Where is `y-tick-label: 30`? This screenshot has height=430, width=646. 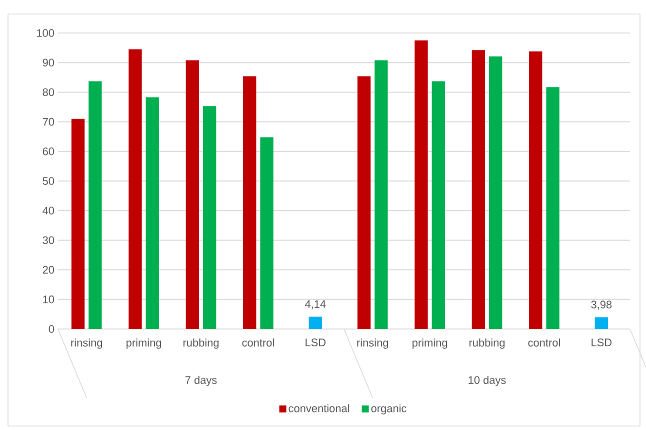 y-tick-label: 30 is located at coordinates (48, 240).